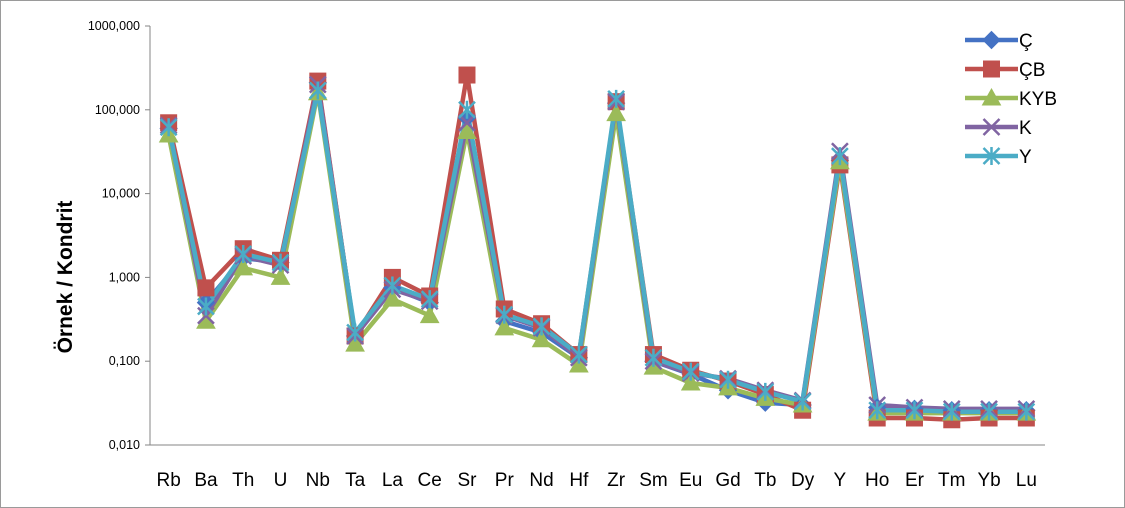 Image resolution: width=1125 pixels, height=508 pixels. Describe the element at coordinates (124, 361) in the screenshot. I see `y-tick-label: 0,100` at that location.